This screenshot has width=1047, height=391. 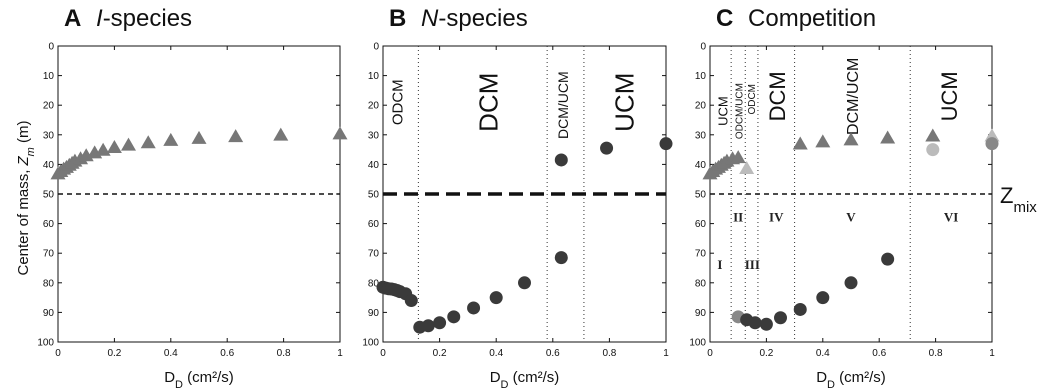 I want to click on panel-b-ytick-label: 70, so click(x=374, y=254).